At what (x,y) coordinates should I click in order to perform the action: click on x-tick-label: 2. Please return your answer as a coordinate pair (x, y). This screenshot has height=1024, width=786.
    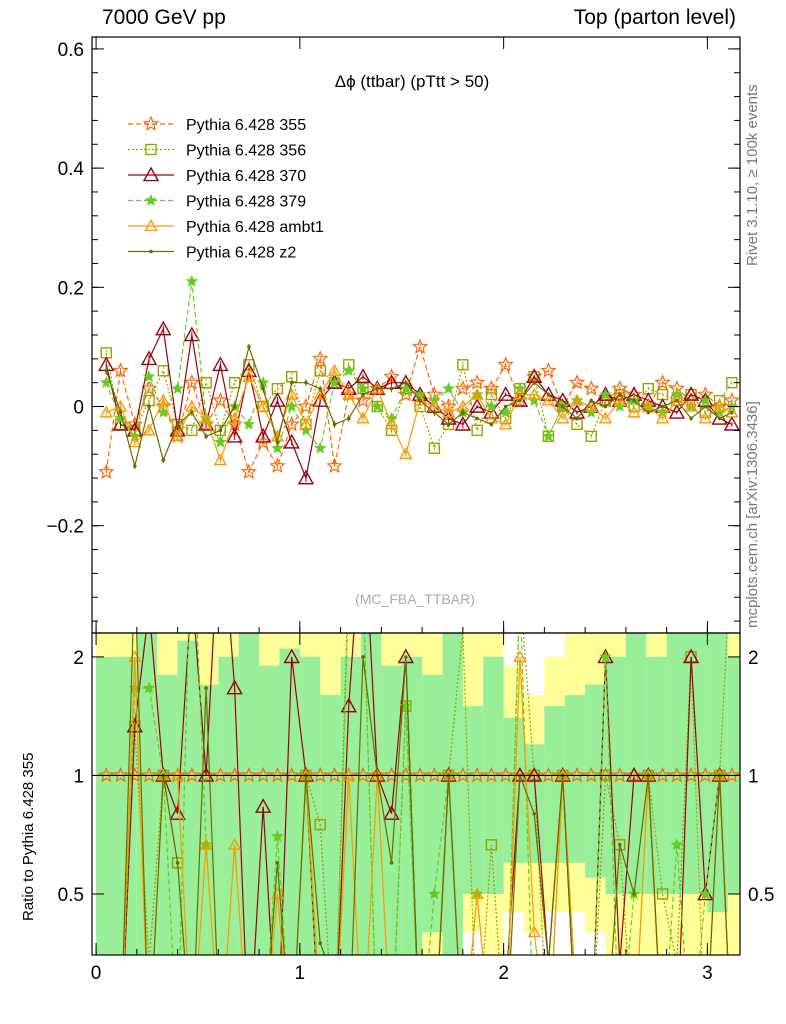
    Looking at the image, I should click on (503, 973).